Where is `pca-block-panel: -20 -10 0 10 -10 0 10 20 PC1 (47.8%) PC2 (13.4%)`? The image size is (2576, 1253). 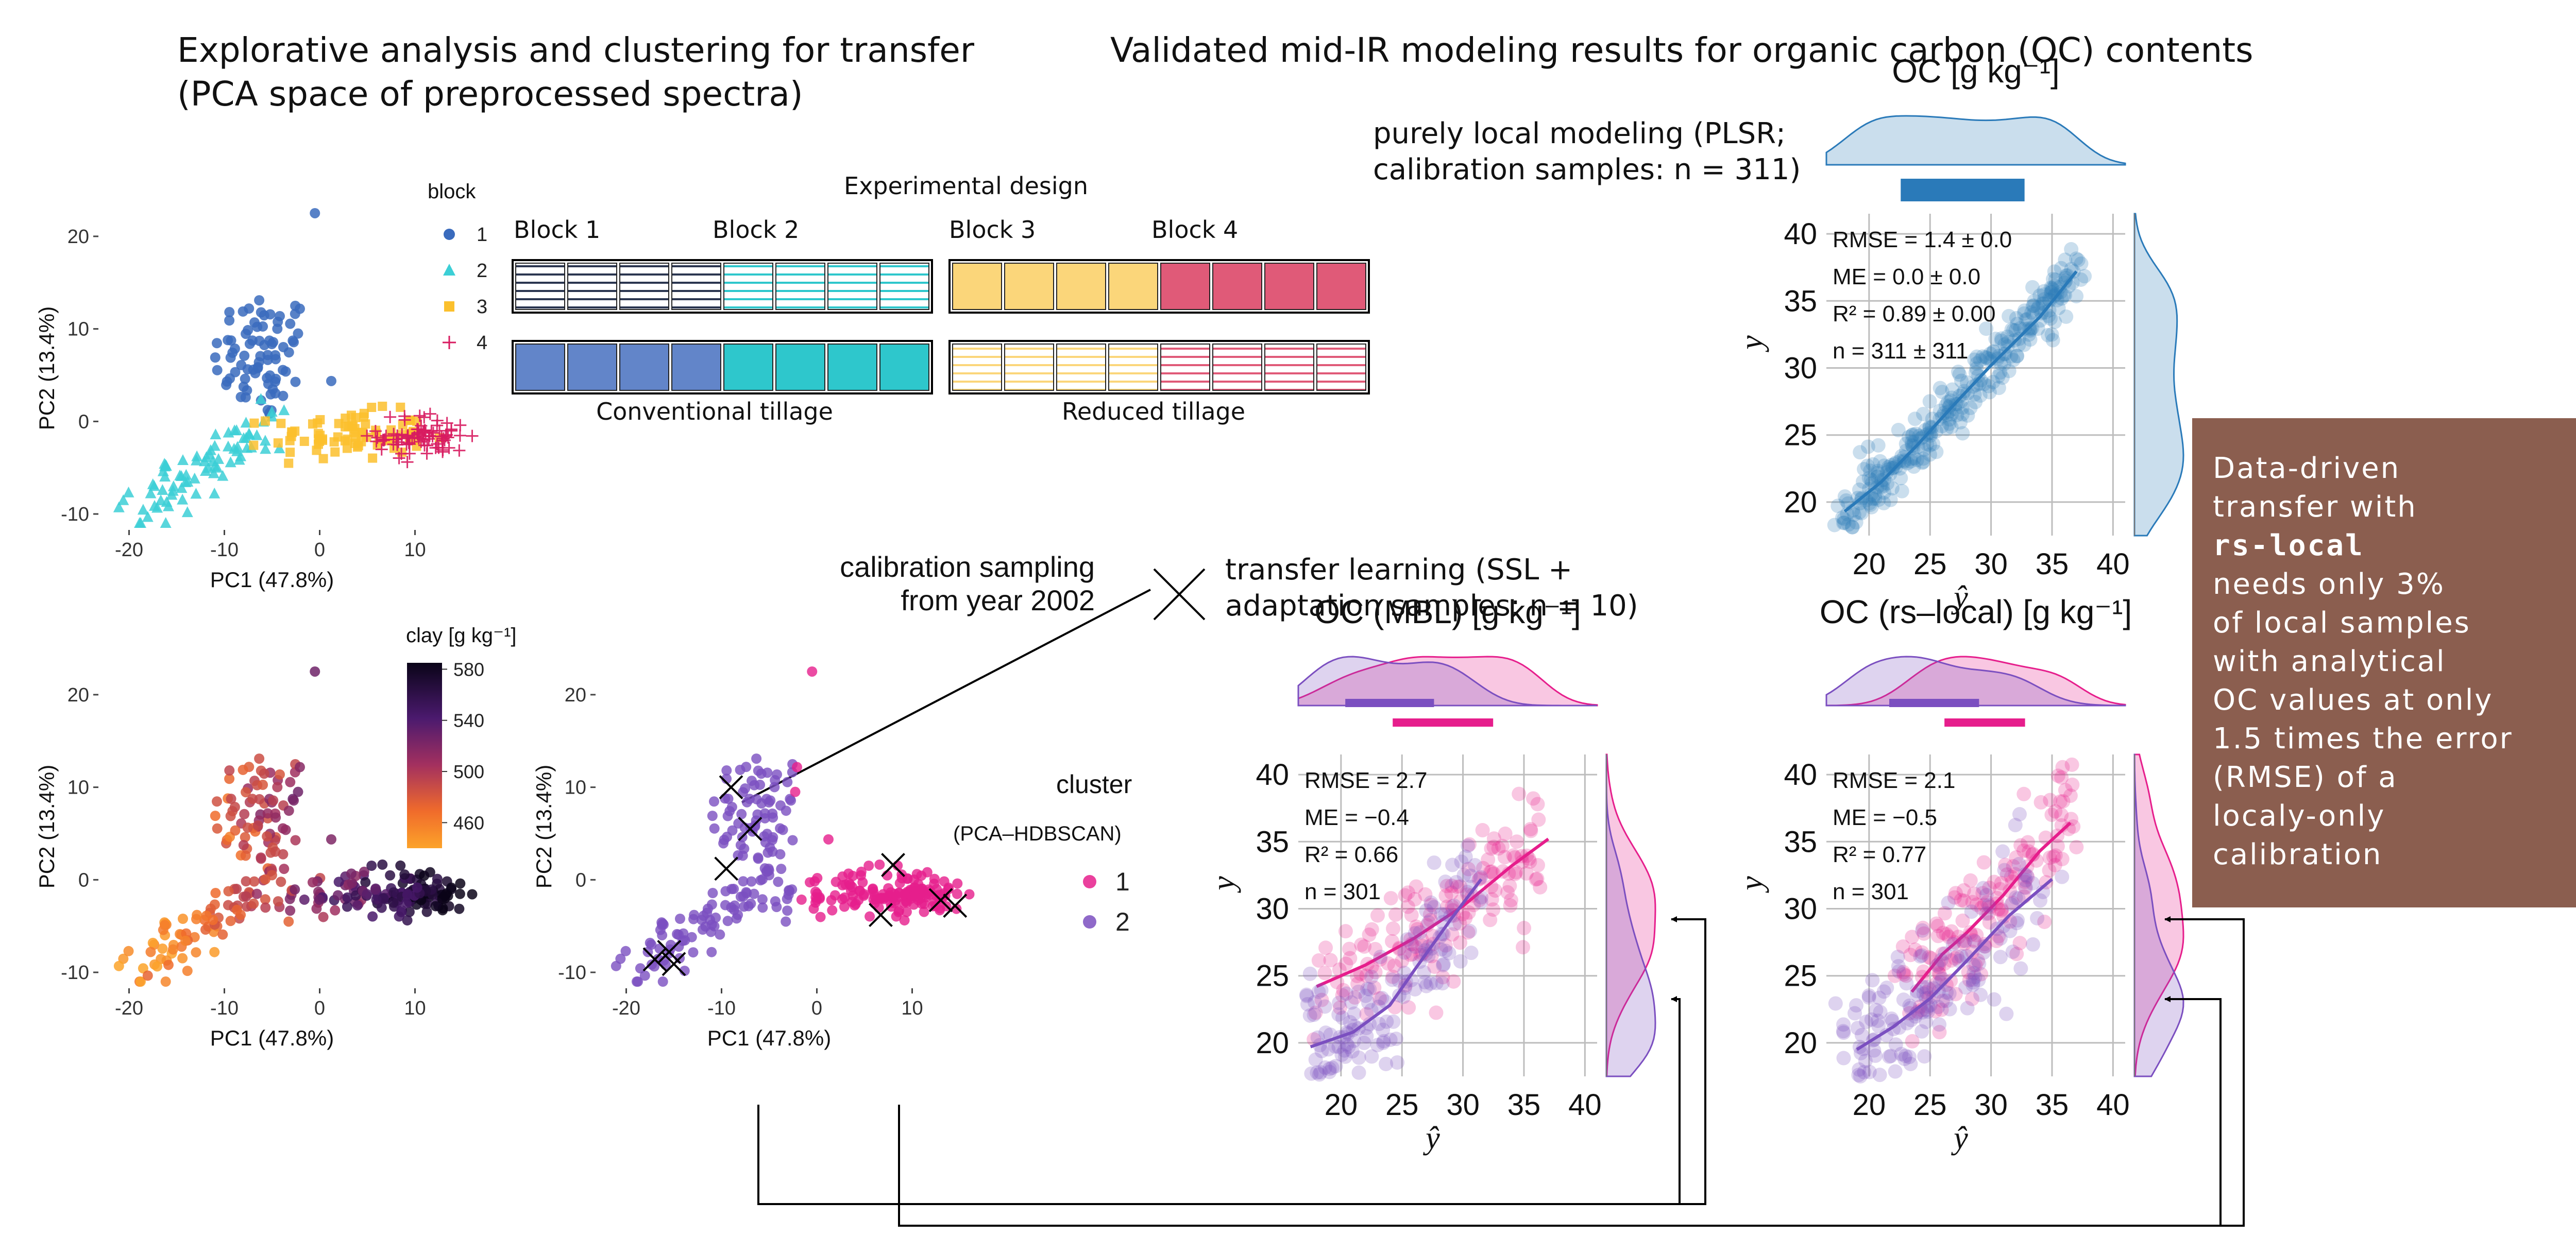
pca-block-panel: -20 -10 0 10 -10 0 10 20 PC1 (47.8%) PC2 (13.4%) is located at coordinates (257, 400).